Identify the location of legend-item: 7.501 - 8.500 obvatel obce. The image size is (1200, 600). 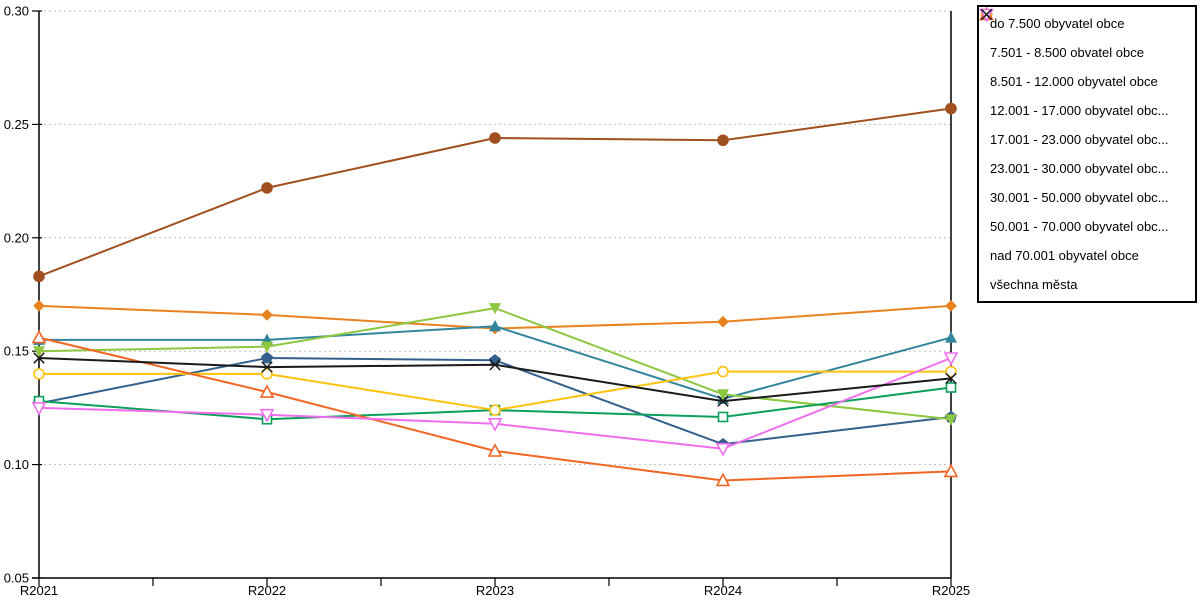
(1087, 37).